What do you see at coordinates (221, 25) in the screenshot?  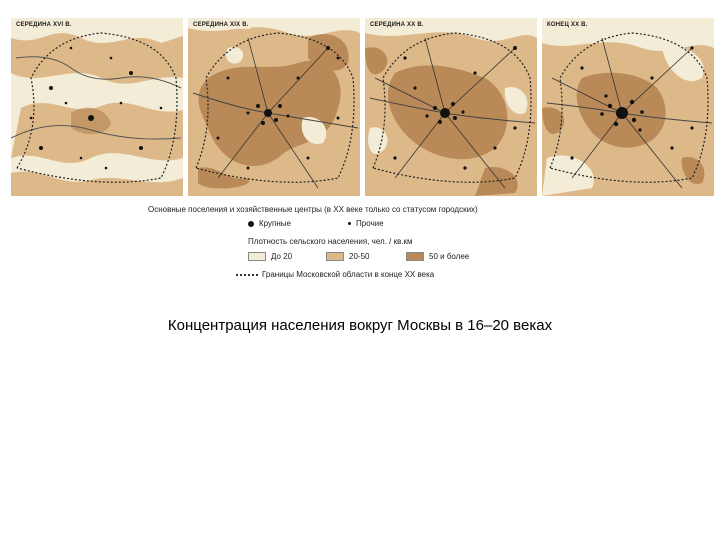 I see `map-title: СЕРЕДИНА XIX В.` at bounding box center [221, 25].